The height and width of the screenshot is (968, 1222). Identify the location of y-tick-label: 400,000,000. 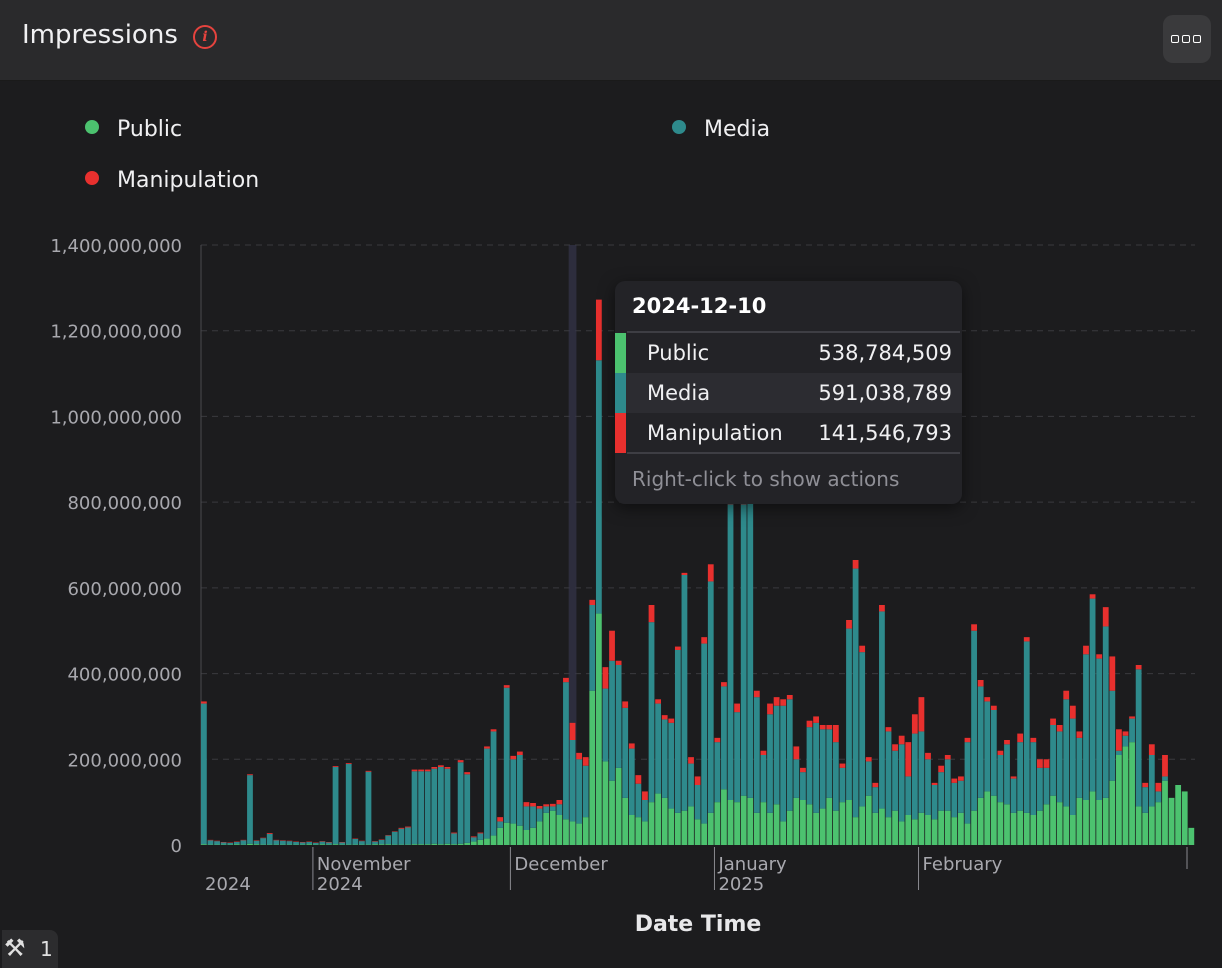
(124, 675).